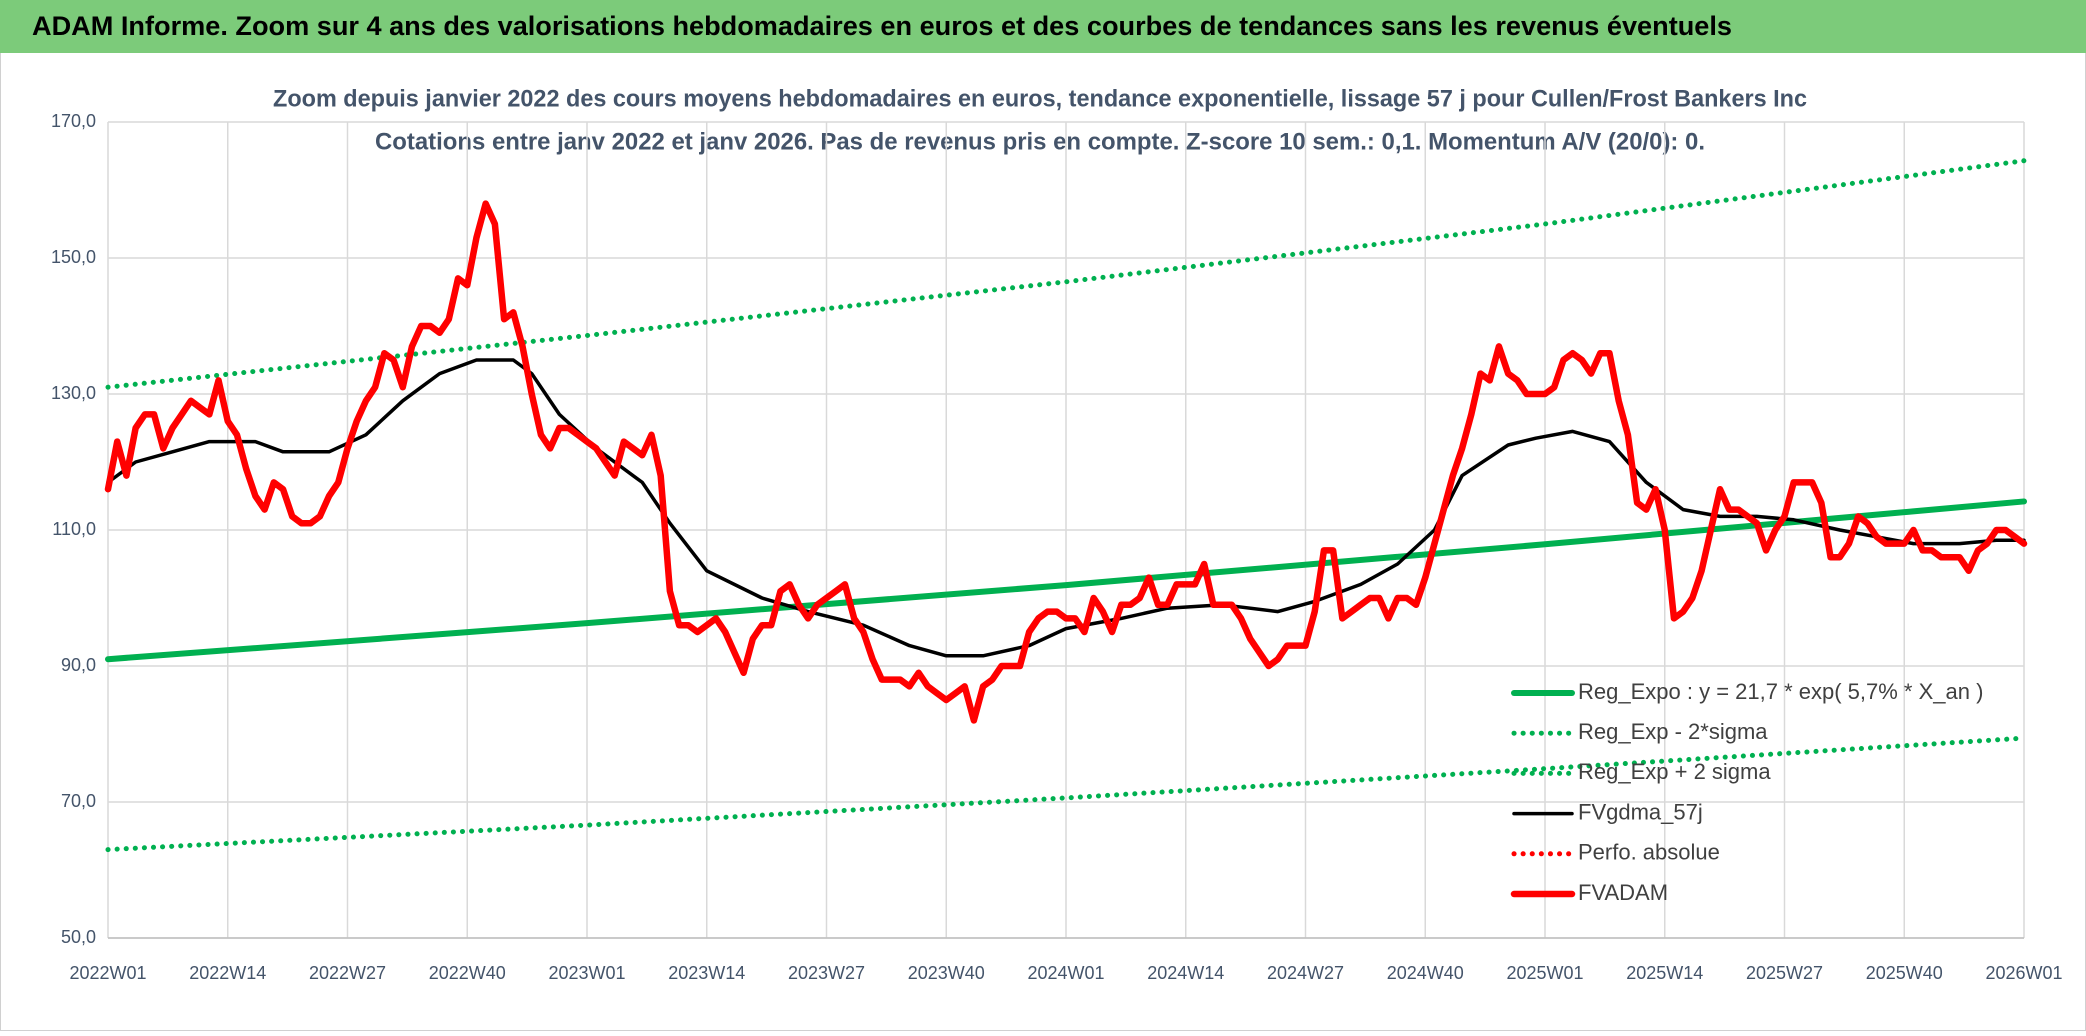 The width and height of the screenshot is (2086, 1036). I want to click on x-tick-label: 2024W27, so click(1305, 973).